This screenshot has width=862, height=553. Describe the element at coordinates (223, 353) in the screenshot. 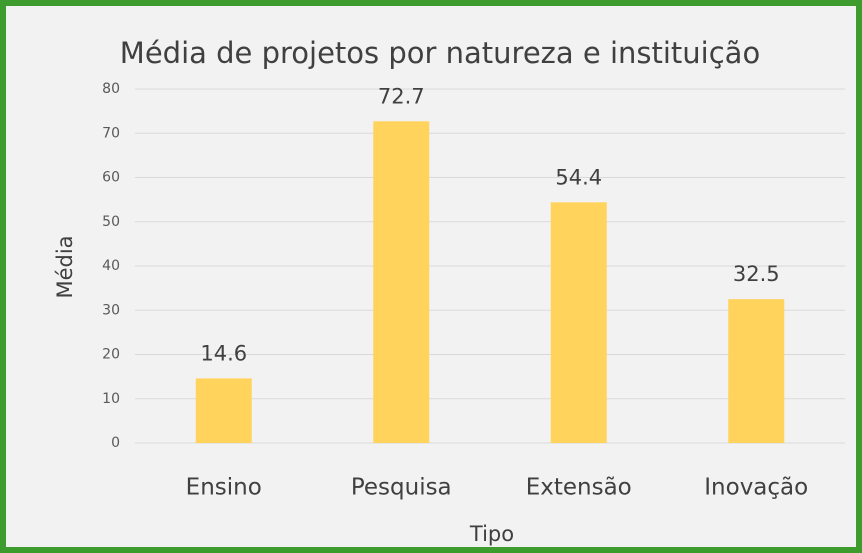

I see `data-label: 14.6` at that location.